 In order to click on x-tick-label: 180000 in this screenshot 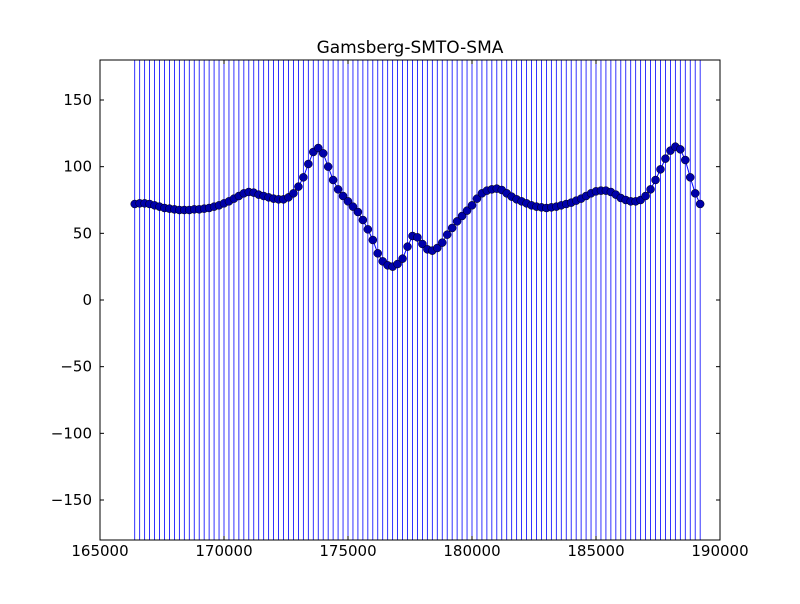, I will do `click(471, 551)`.